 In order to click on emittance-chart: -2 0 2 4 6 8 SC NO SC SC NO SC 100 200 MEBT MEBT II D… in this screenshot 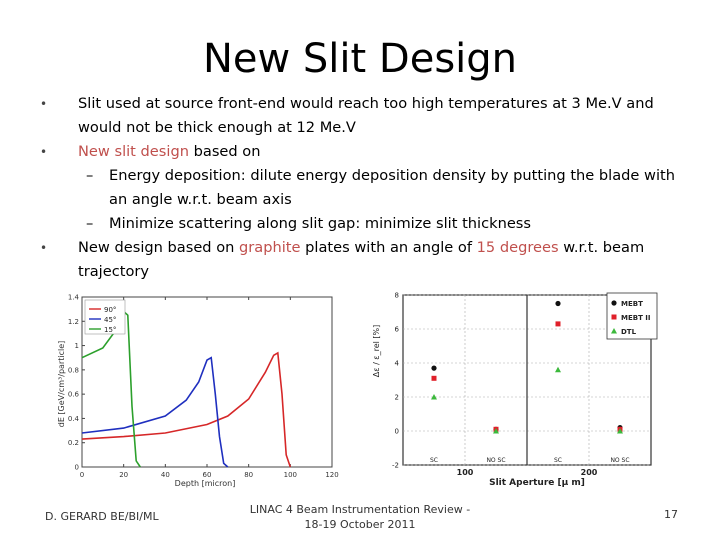, I will do `click(513, 389)`.